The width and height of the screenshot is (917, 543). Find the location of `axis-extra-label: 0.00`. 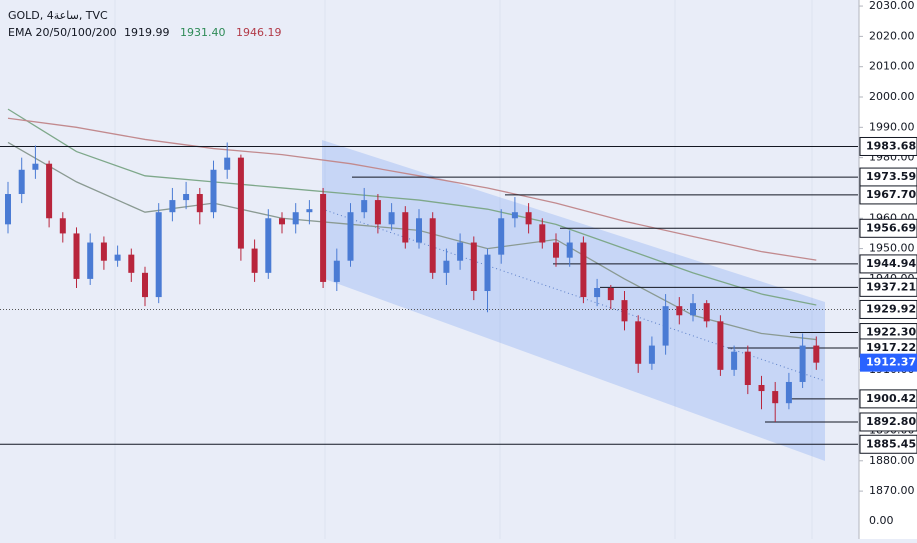

axis-extra-label: 0.00 is located at coordinates (881, 520).